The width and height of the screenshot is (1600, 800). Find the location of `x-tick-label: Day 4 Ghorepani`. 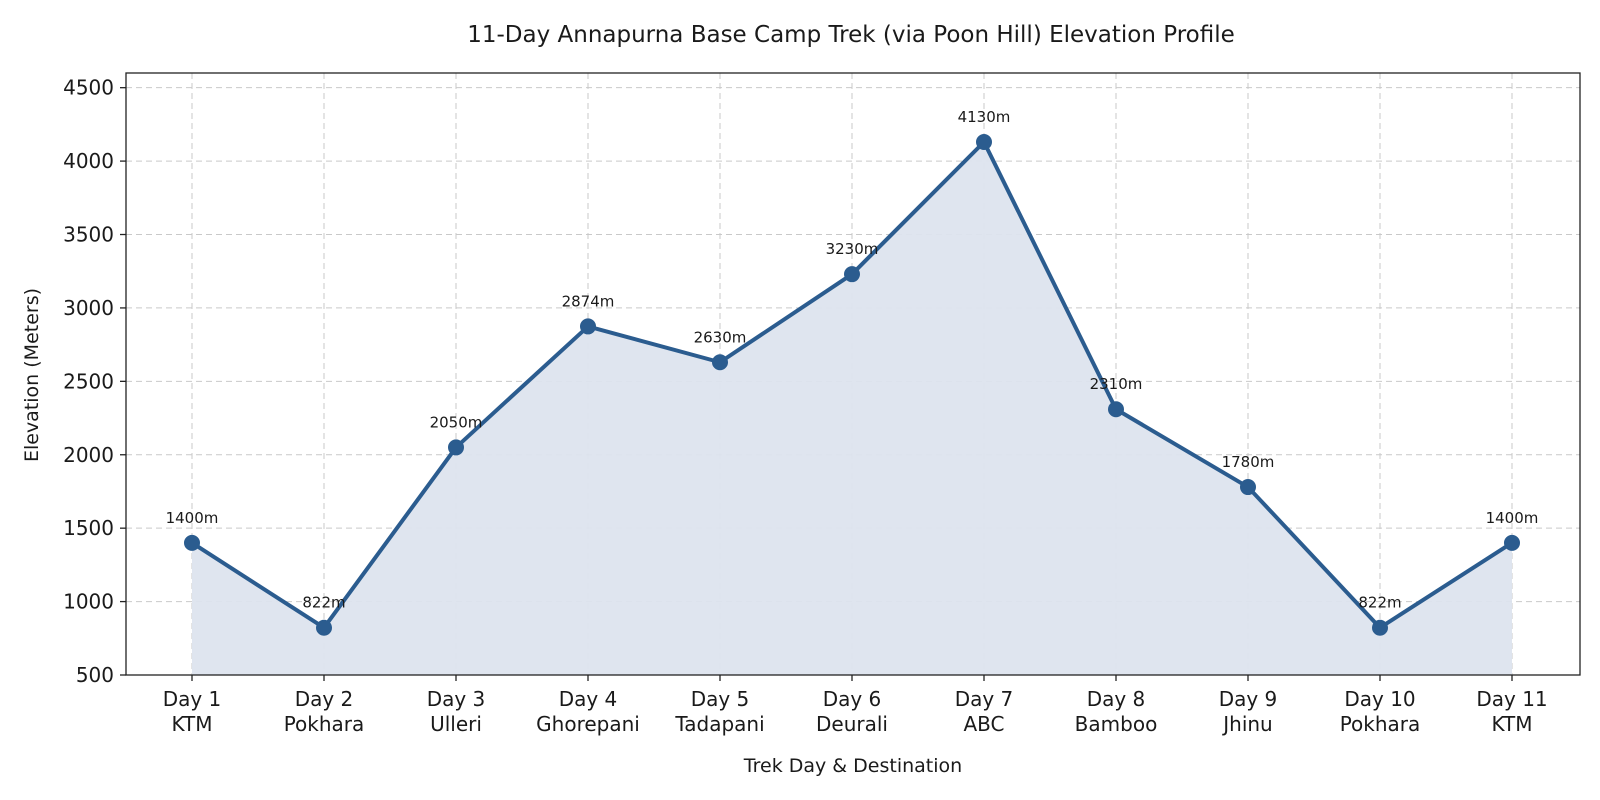

x-tick-label: Day 4 Ghorepani is located at coordinates (588, 711).